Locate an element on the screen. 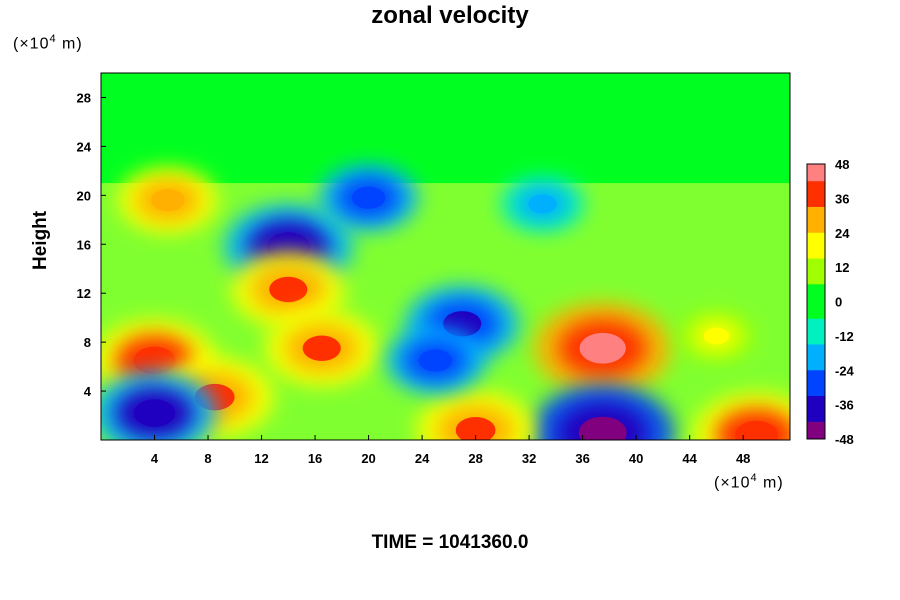 Image resolution: width=900 pixels, height=600 pixels. x-axis: 4 8 12 16 20 24 28 32 36 40 44 48 is located at coordinates (450, 450).